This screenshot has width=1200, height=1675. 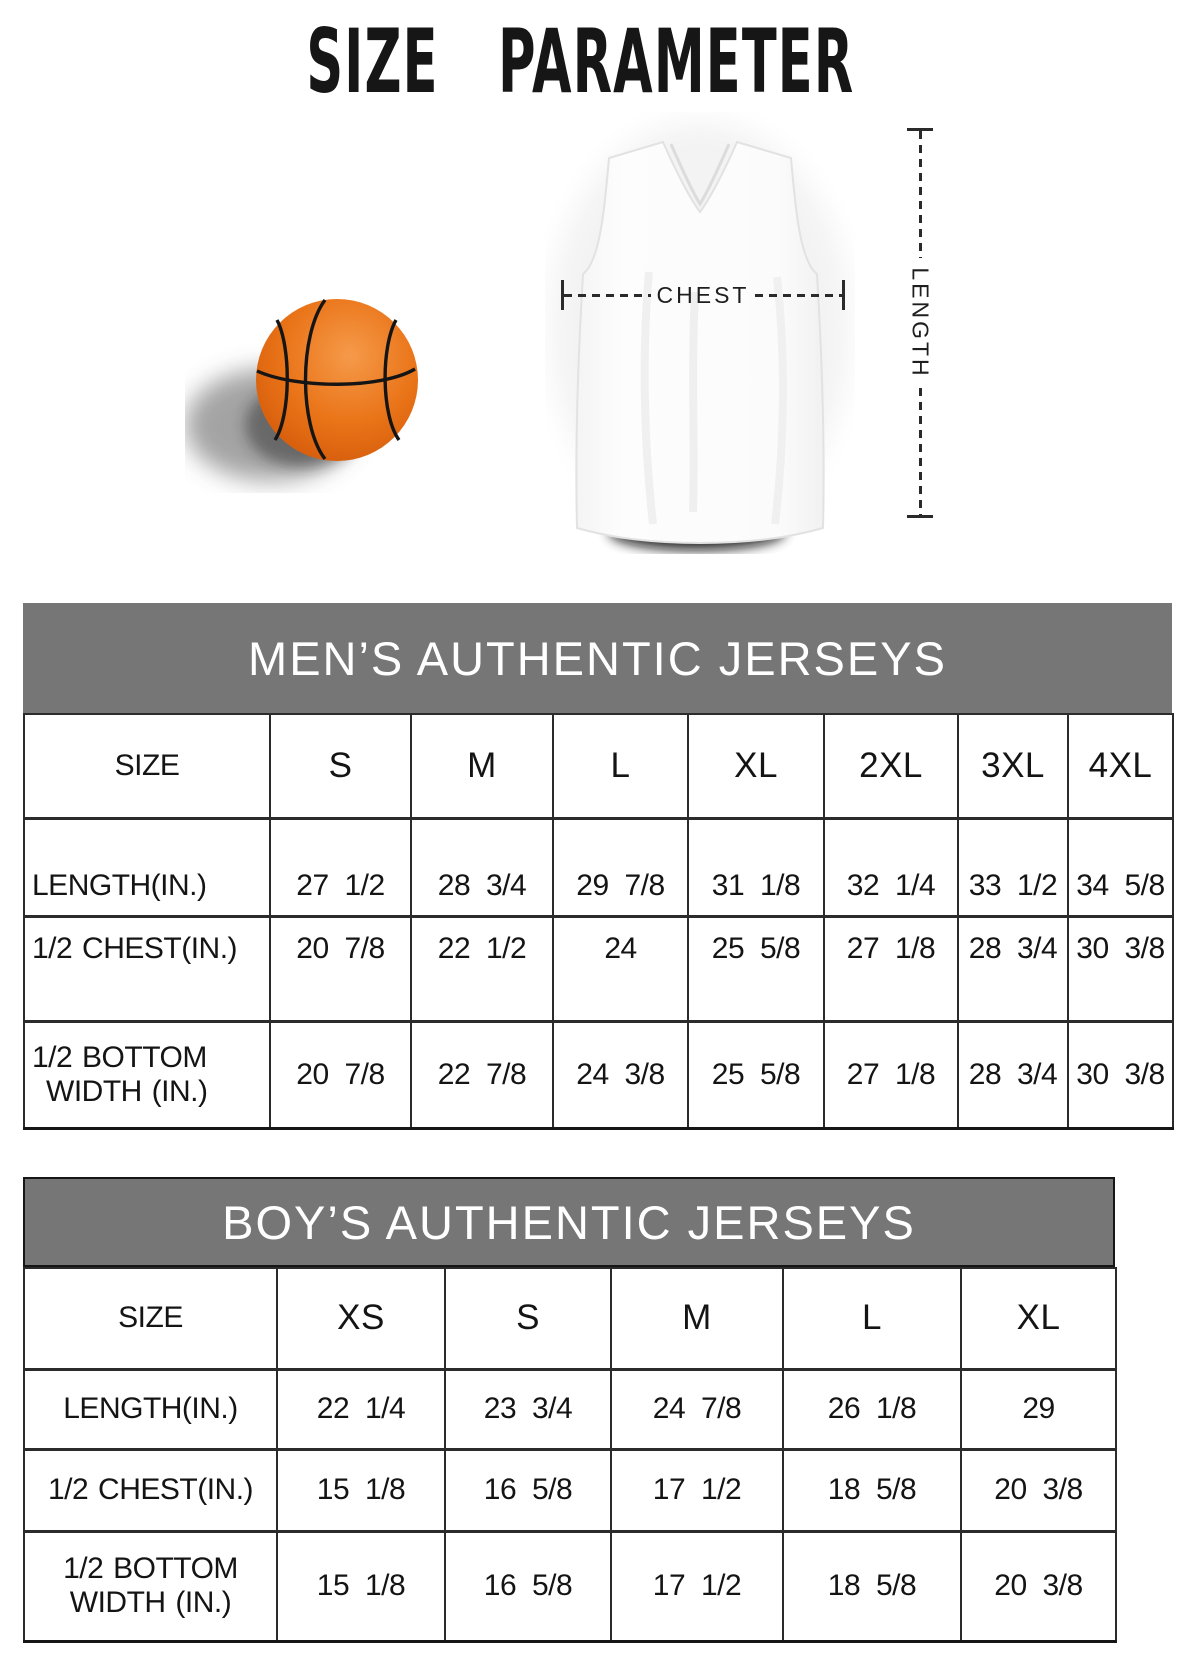 What do you see at coordinates (756, 866) in the screenshot?
I see `value-cell: 31 1/8` at bounding box center [756, 866].